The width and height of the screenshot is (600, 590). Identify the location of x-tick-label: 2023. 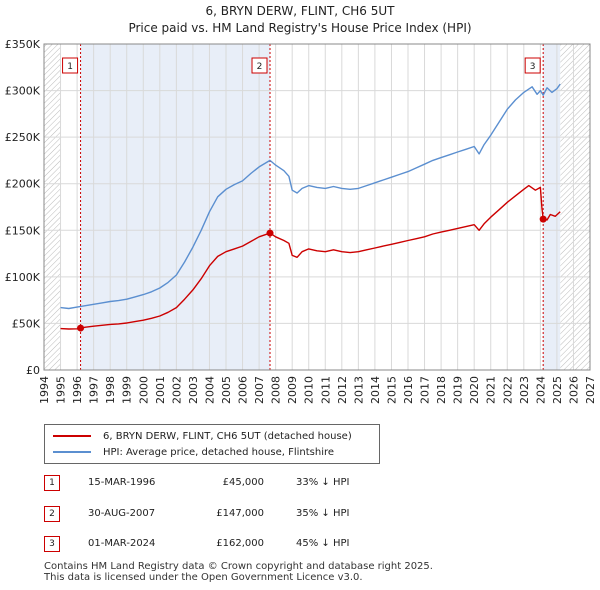
(524, 390).